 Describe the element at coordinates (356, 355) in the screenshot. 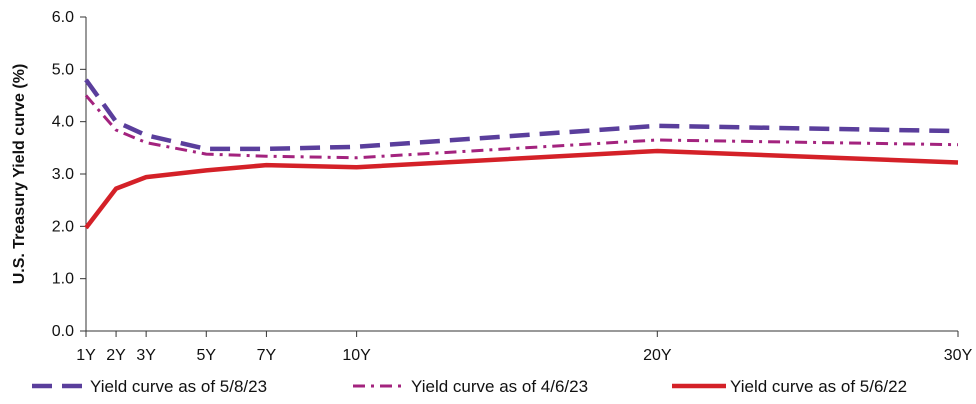

I see `x-tick-label: 10Y` at that location.